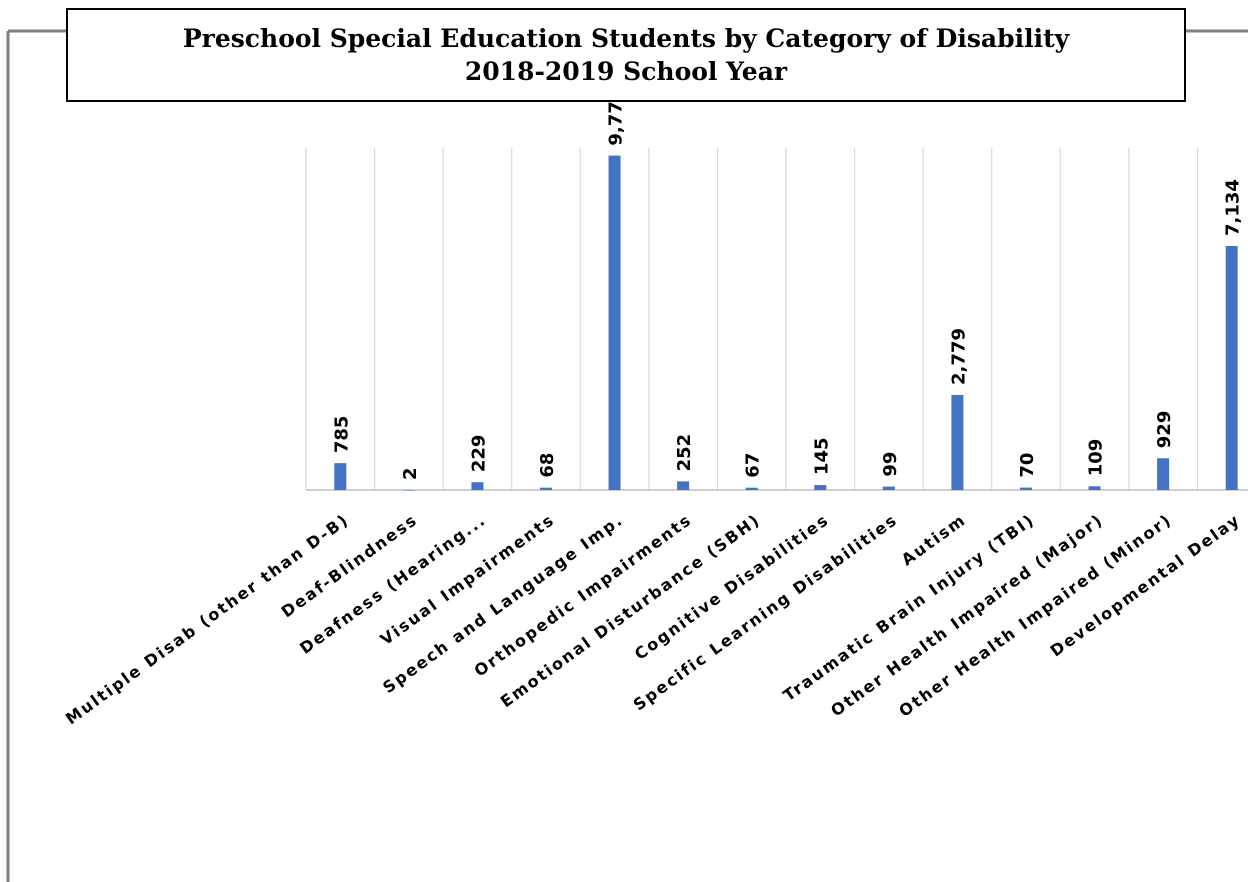 This screenshot has height=882, width=1248. Describe the element at coordinates (753, 465) in the screenshot. I see `data-label: 67` at that location.